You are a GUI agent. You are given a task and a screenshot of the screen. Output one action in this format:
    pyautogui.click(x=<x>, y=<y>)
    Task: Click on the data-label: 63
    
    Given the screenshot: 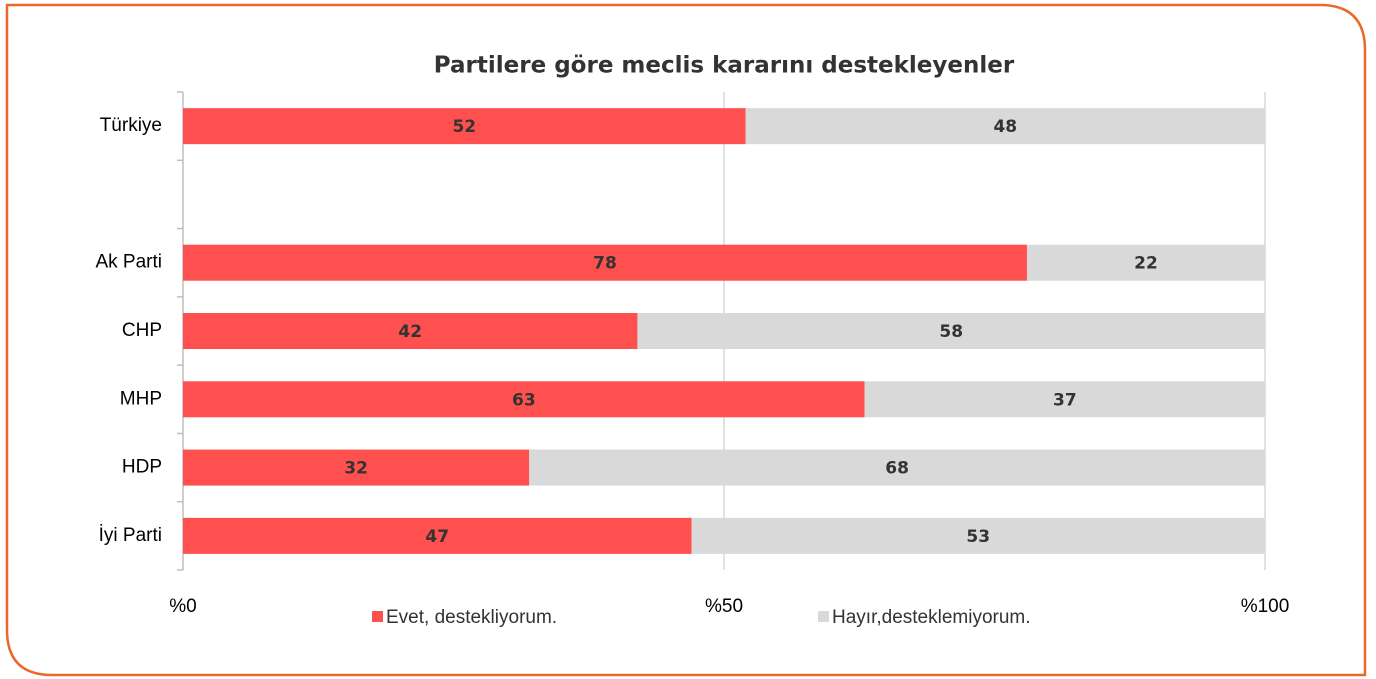 What is the action you would take?
    pyautogui.click(x=524, y=400)
    